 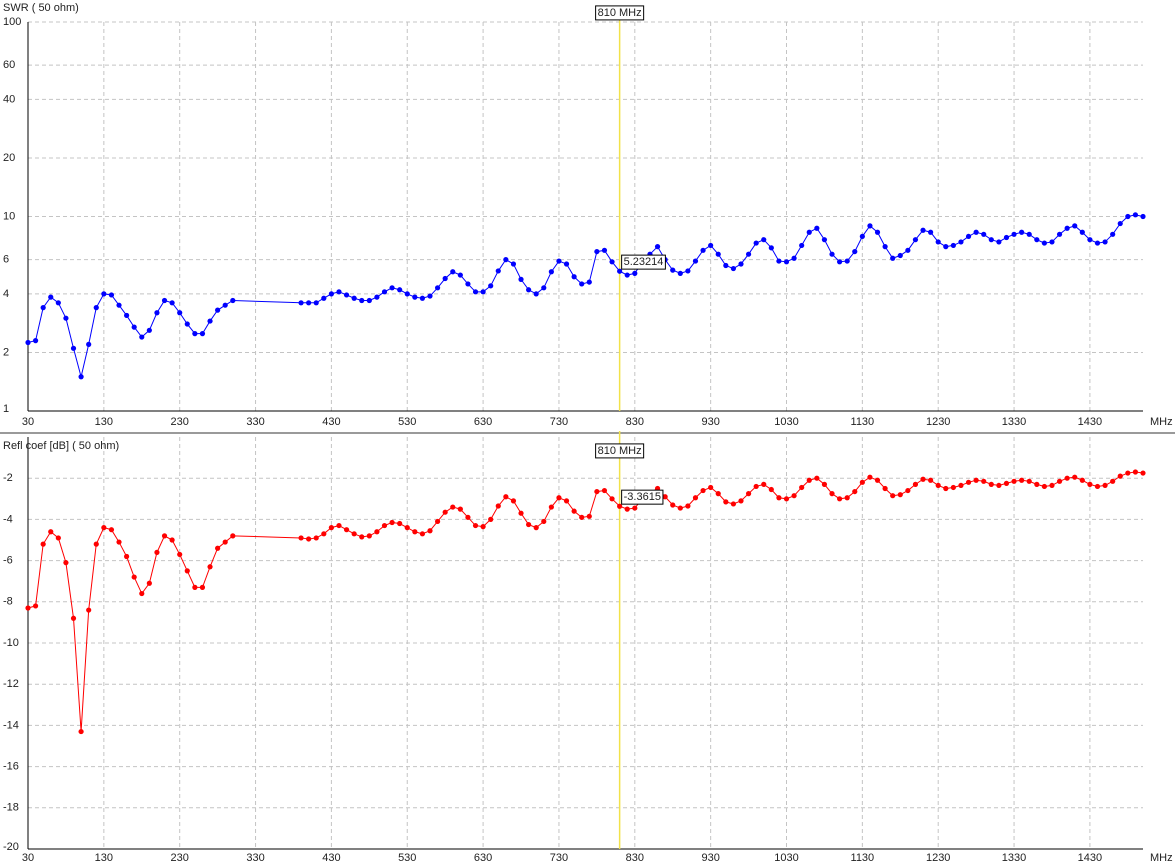 I want to click on x-tick-label: 1230, so click(x=938, y=422).